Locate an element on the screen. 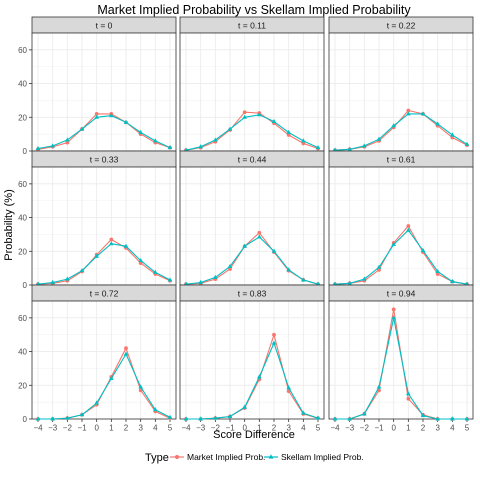 Image resolution: width=480 pixels, height=485 pixels. facet-panel: t = 0.83−4 −3 −2 −1 0 1 2 3 4 5 is located at coordinates (252, 358).